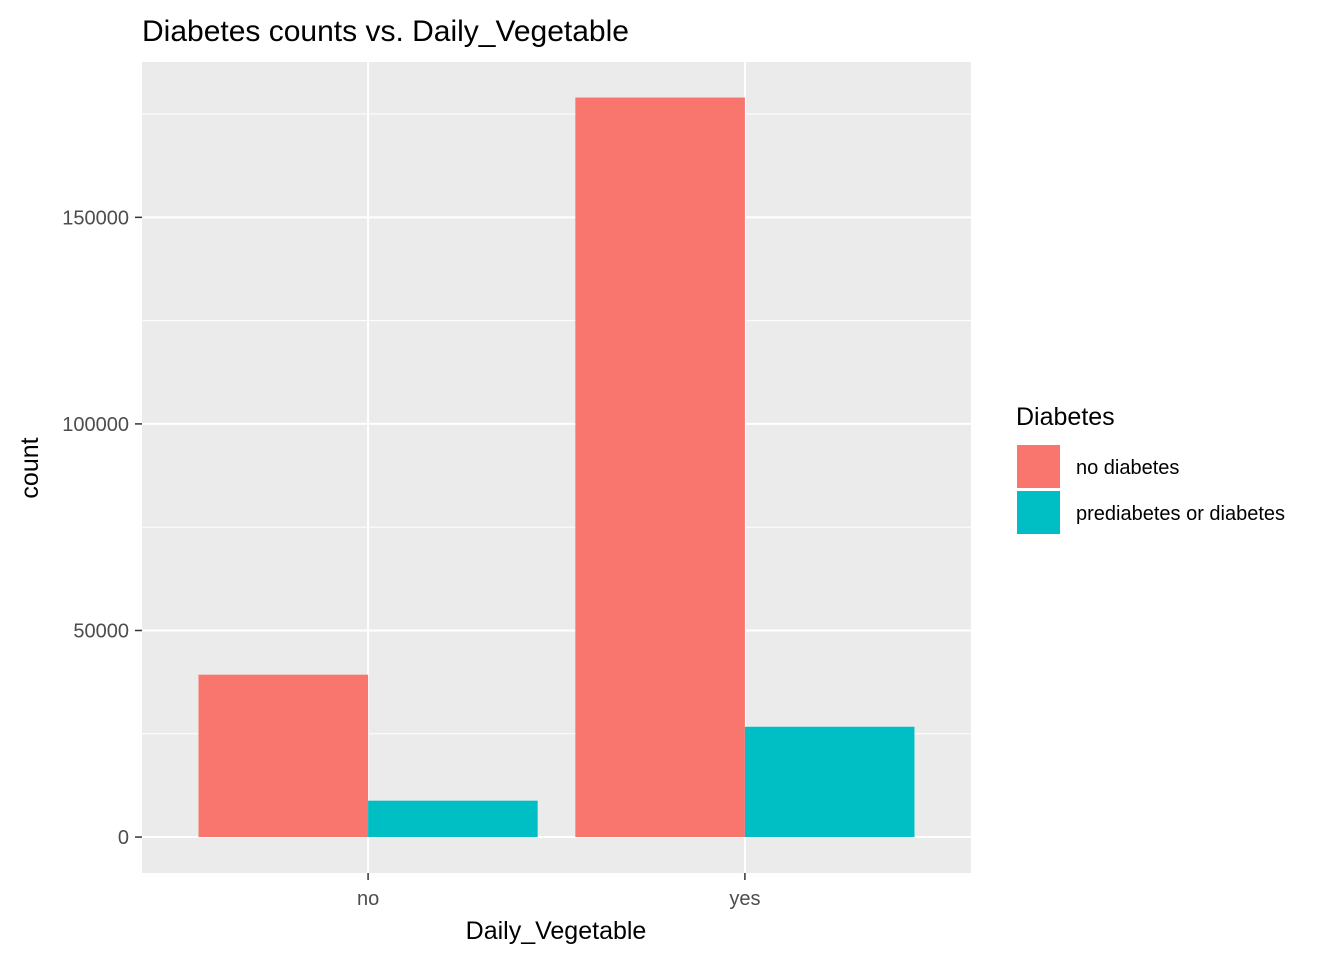 The image size is (1344, 960). I want to click on x-axis-title: Daily_Vegetable, so click(556, 931).